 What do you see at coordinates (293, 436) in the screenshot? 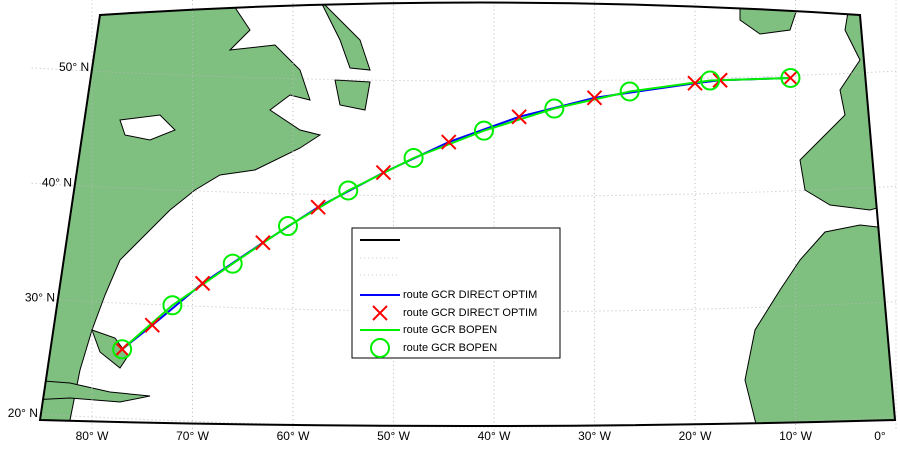
I see `lon-tick-label: 60° W` at bounding box center [293, 436].